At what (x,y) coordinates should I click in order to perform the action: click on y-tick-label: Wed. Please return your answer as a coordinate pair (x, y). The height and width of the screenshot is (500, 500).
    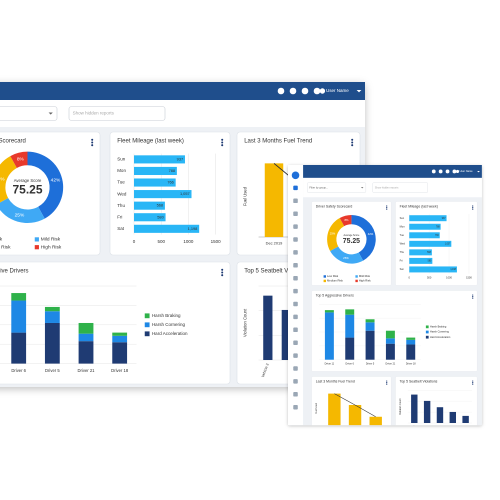
    Looking at the image, I should click on (122, 193).